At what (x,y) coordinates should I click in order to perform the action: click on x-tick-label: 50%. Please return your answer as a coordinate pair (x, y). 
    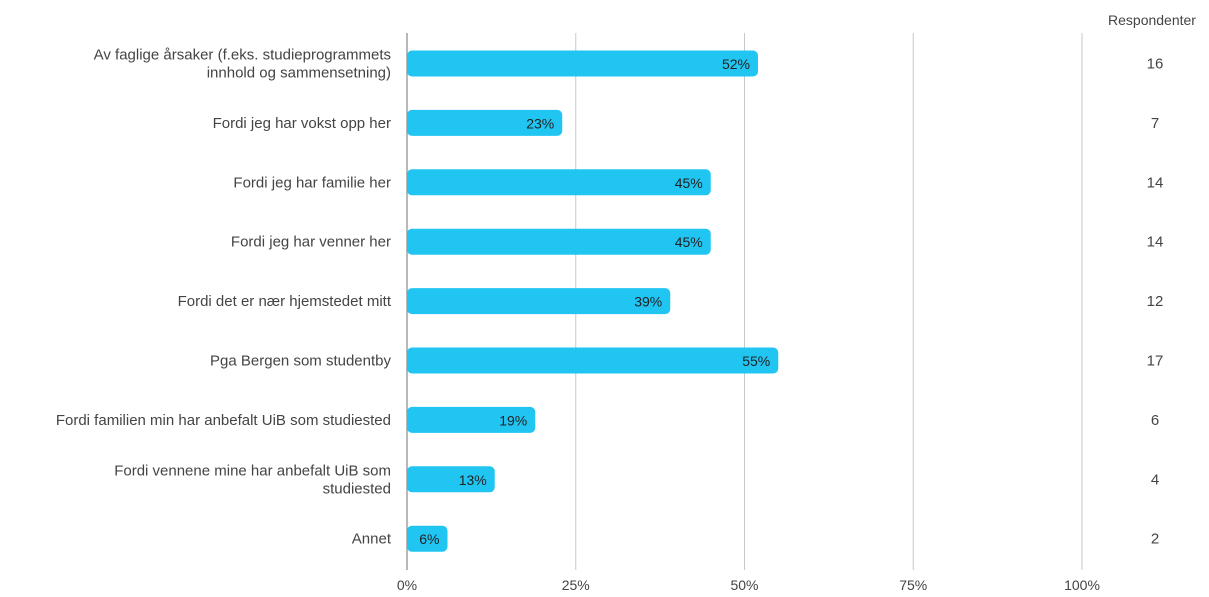
    Looking at the image, I should click on (744, 584).